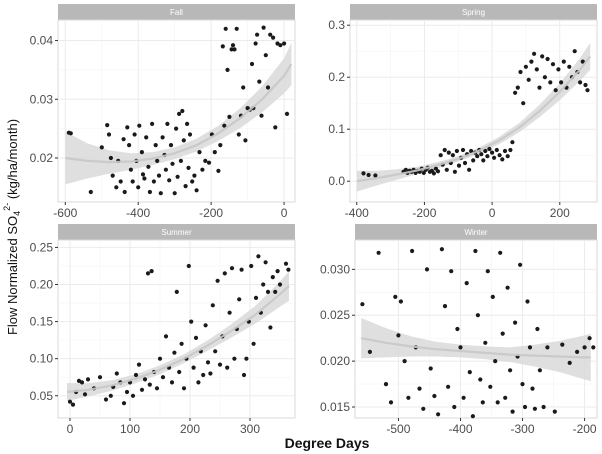 This screenshot has width=602, height=454. I want to click on y-axis-title-superscript: 2-, so click(7, 207).